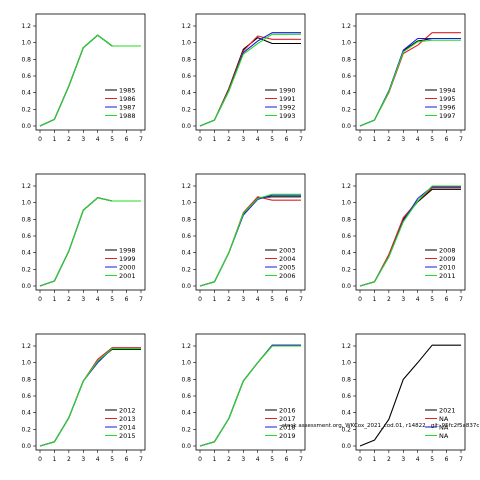 This screenshot has width=480, height=480. Describe the element at coordinates (250, 80) in the screenshot. I see `series-line-1993` at that location.